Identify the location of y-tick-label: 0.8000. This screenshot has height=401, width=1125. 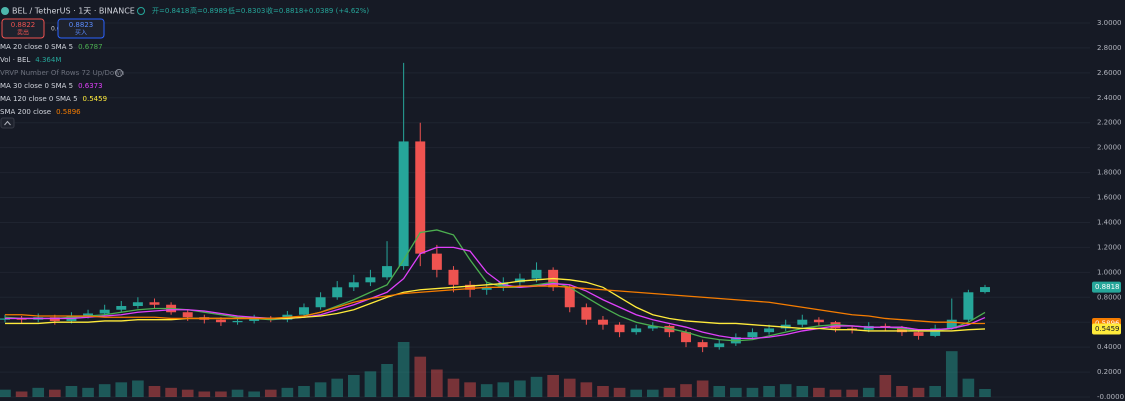
(1109, 297).